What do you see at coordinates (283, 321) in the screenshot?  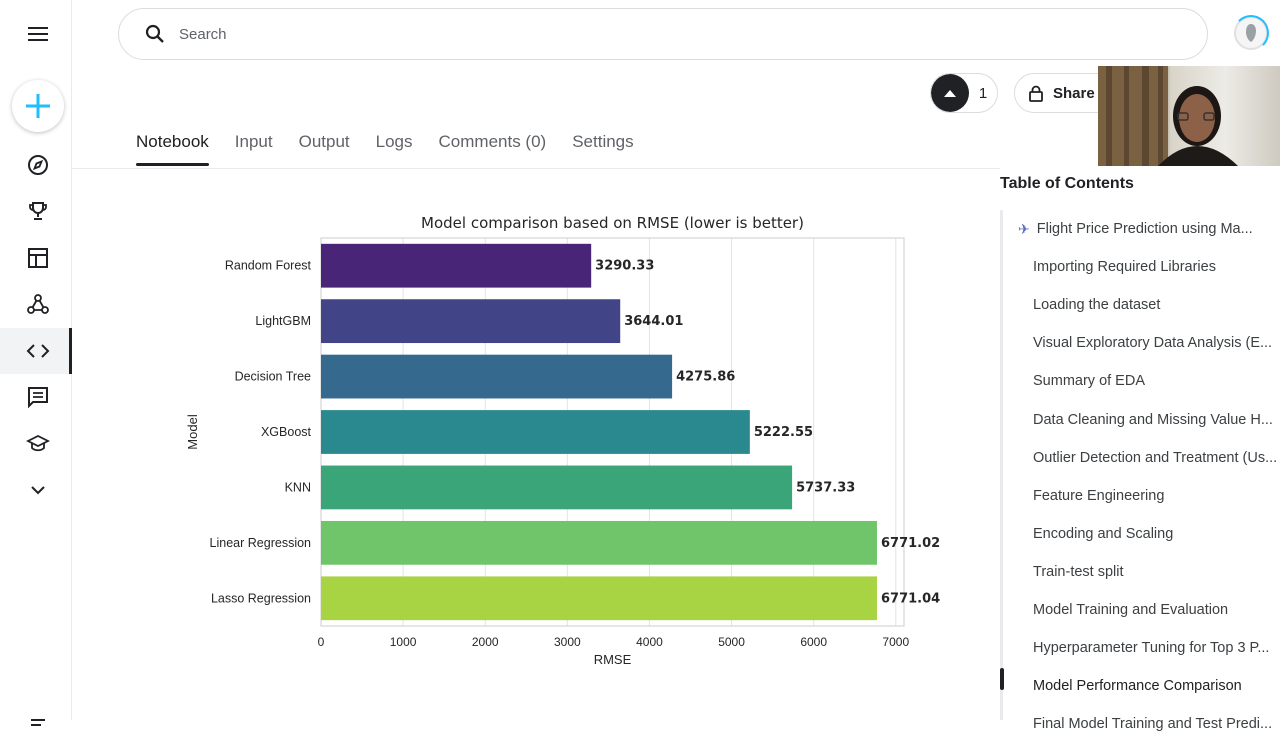 I see `category-label: LightGBM` at bounding box center [283, 321].